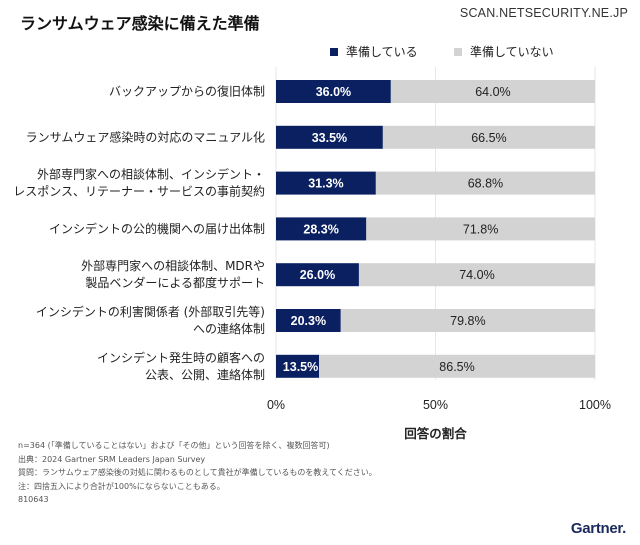  I want to click on category-label: ランサムウェア感染時の対応のマニュアル化, so click(145, 136).